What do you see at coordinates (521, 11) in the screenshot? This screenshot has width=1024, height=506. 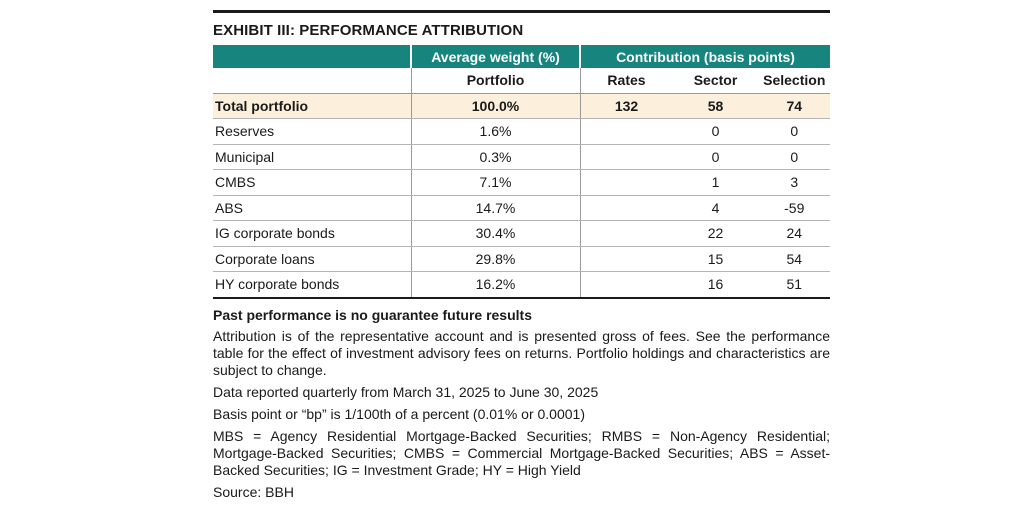 I see `top-rule` at bounding box center [521, 11].